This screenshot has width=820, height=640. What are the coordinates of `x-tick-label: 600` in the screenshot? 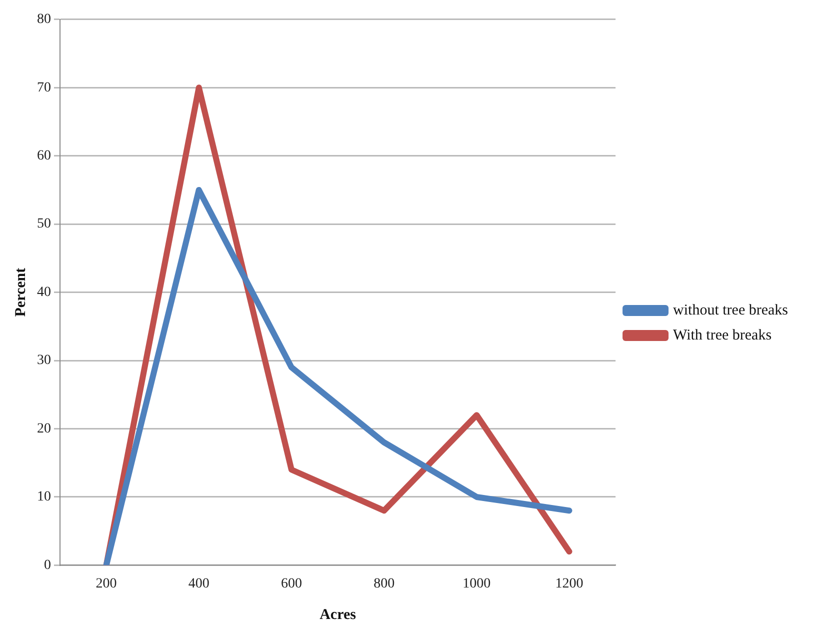 It's located at (291, 584).